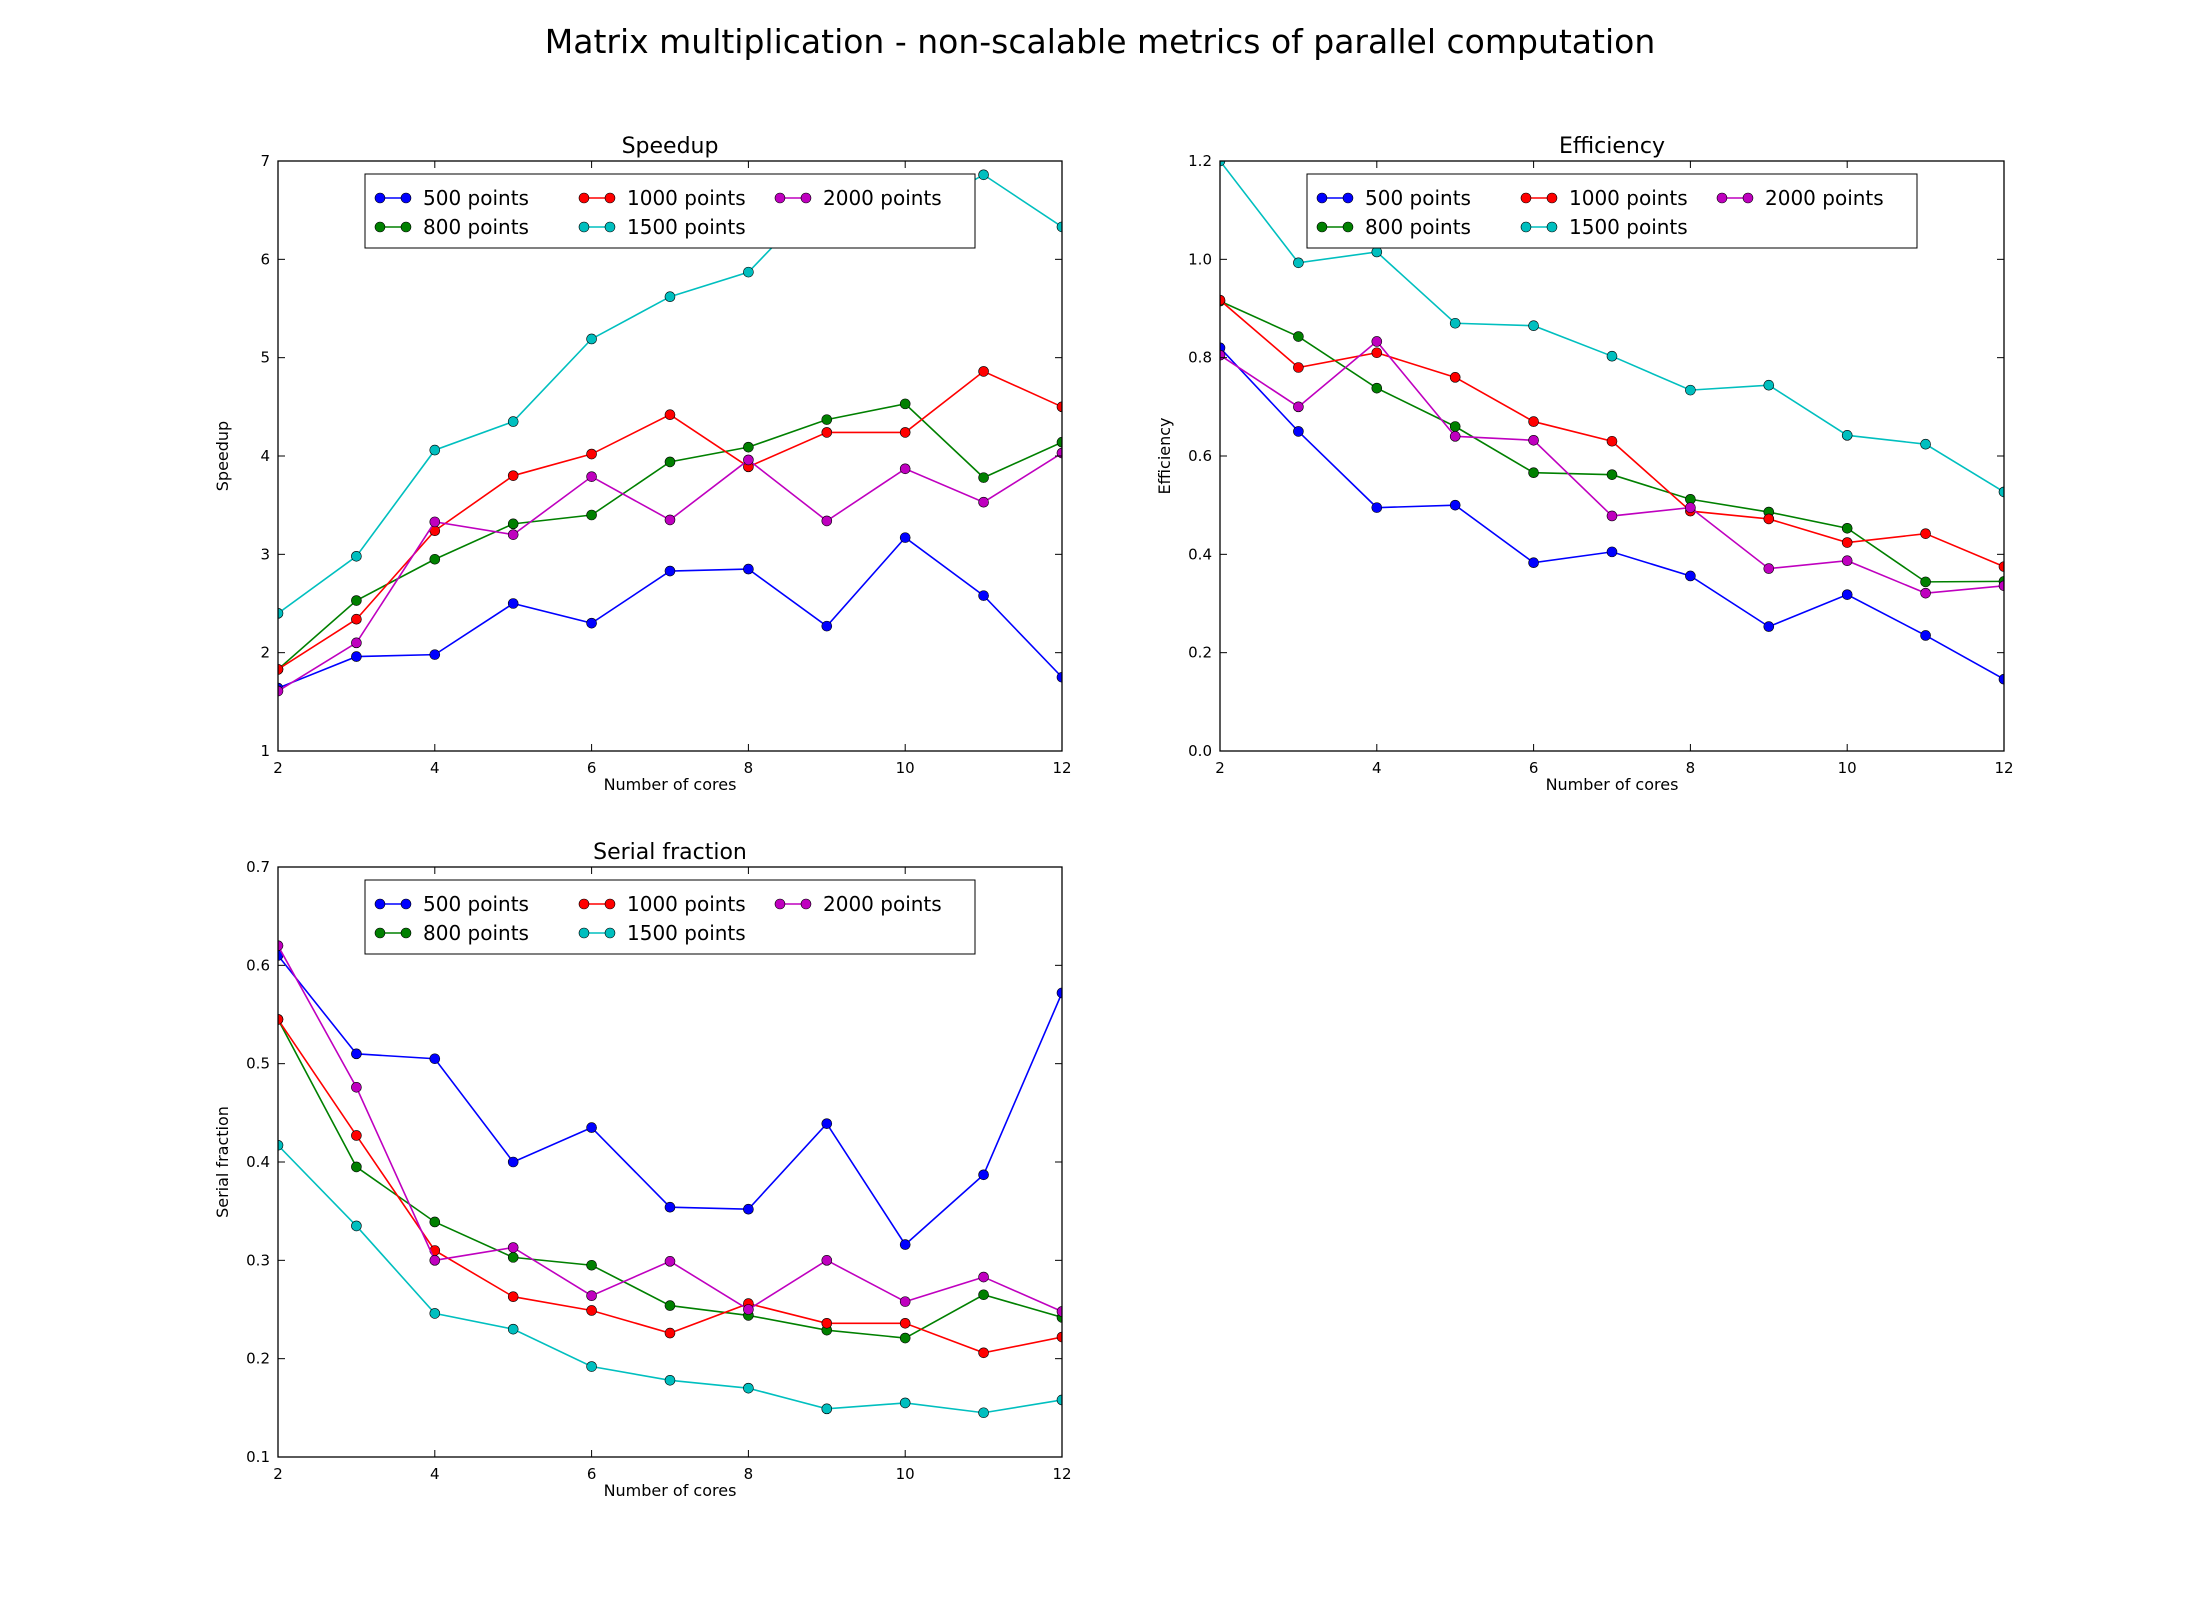  What do you see at coordinates (1612, 456) in the screenshot?
I see `plot-frame` at bounding box center [1612, 456].